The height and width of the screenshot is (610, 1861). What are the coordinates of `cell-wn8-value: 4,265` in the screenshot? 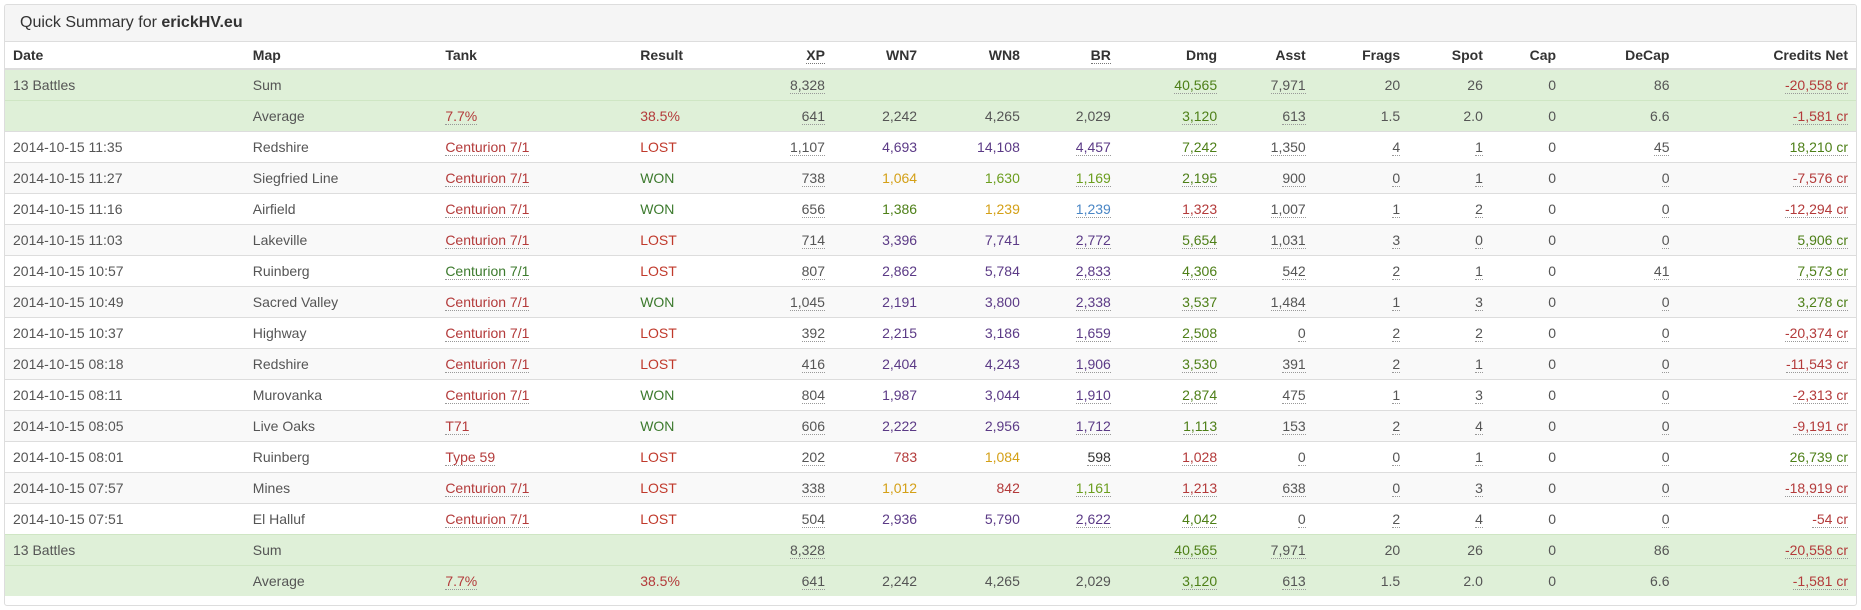 It's located at (1002, 581).